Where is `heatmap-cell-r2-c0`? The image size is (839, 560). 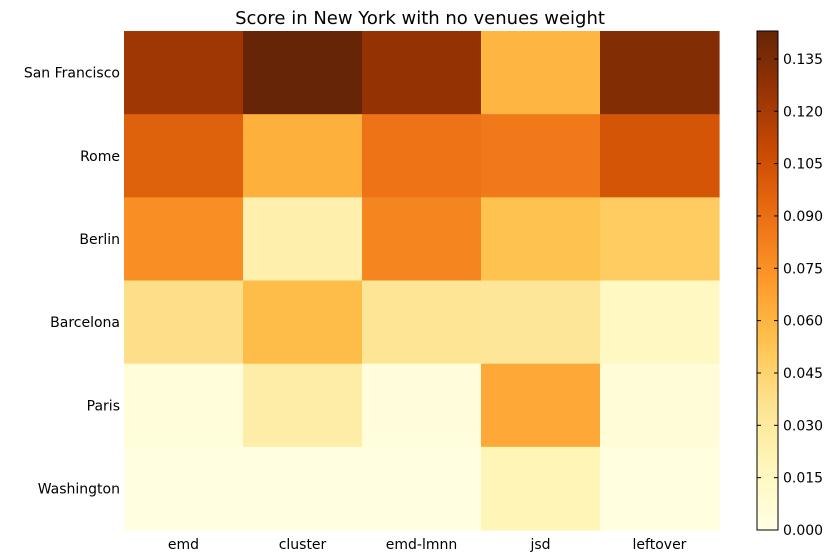
heatmap-cell-r2-c0 is located at coordinates (184, 239).